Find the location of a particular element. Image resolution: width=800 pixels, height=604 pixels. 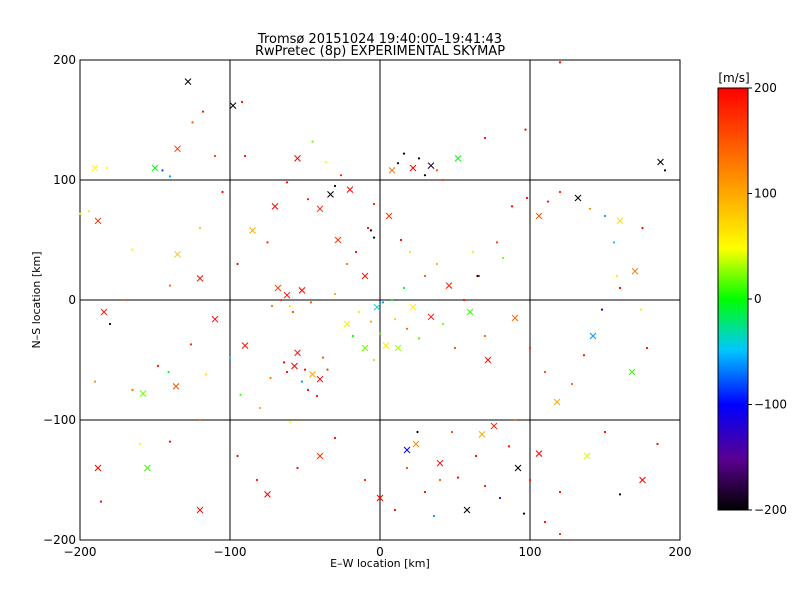

colorbar-tick-label: −200 is located at coordinates (770, 510).